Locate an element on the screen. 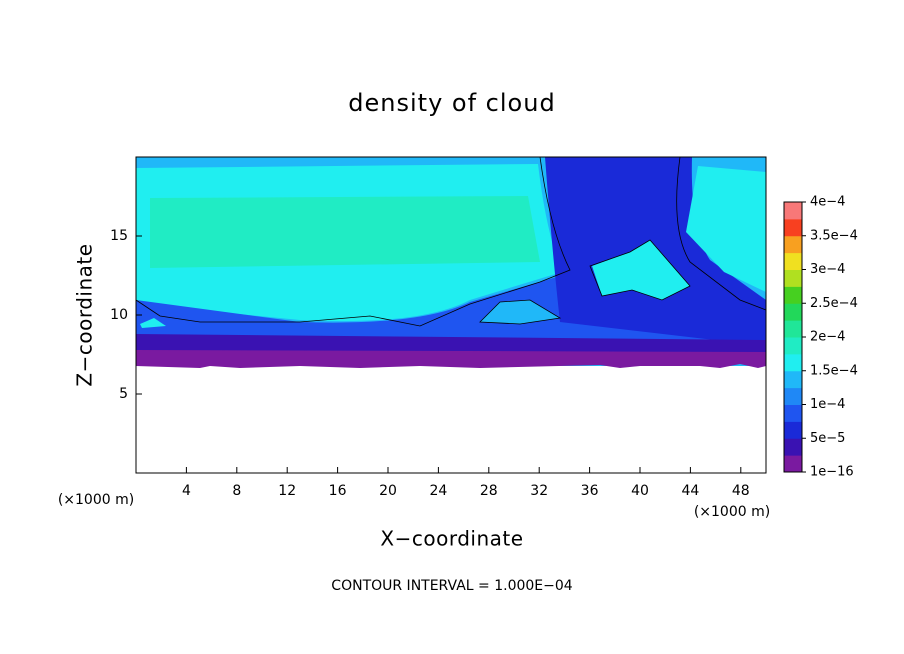 The image size is (904, 654). x-tick-label: 20 is located at coordinates (388, 491).